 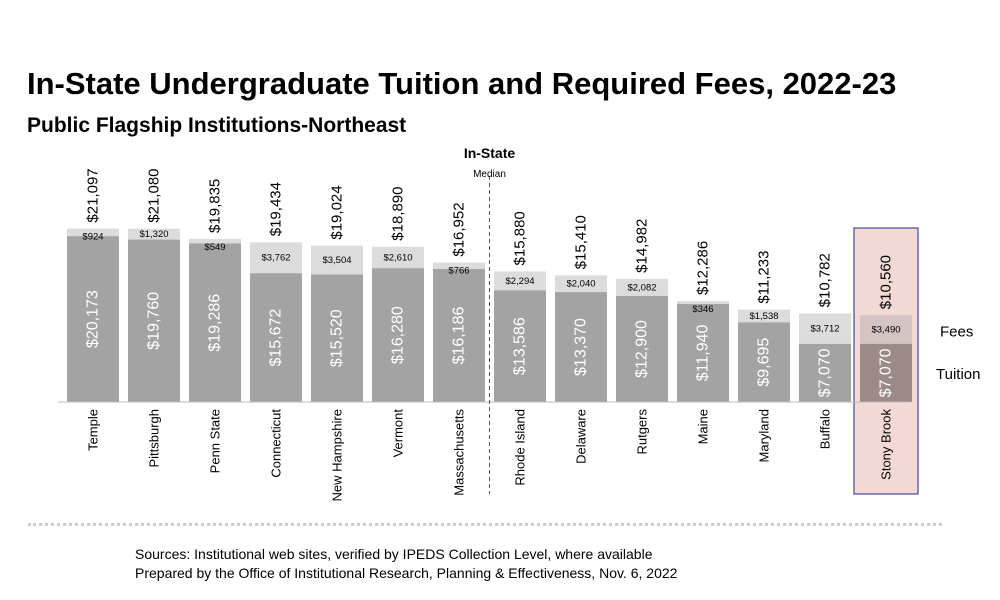 I want to click on tuition-bar-pittsburgh, so click(x=154, y=320).